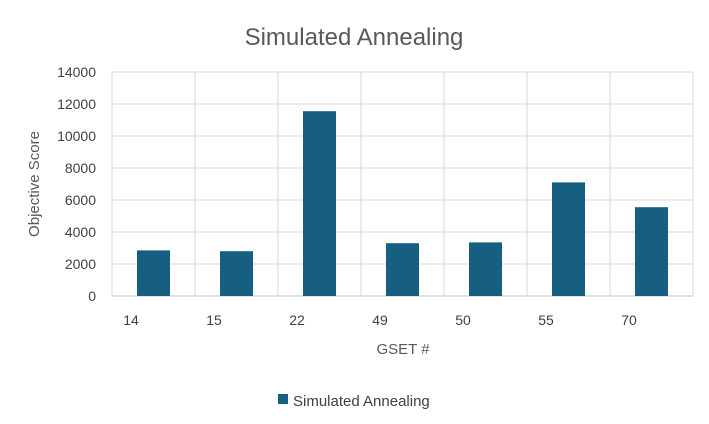 Image resolution: width=709 pixels, height=424 pixels. Describe the element at coordinates (92, 296) in the screenshot. I see `y-tick-label: 0` at that location.